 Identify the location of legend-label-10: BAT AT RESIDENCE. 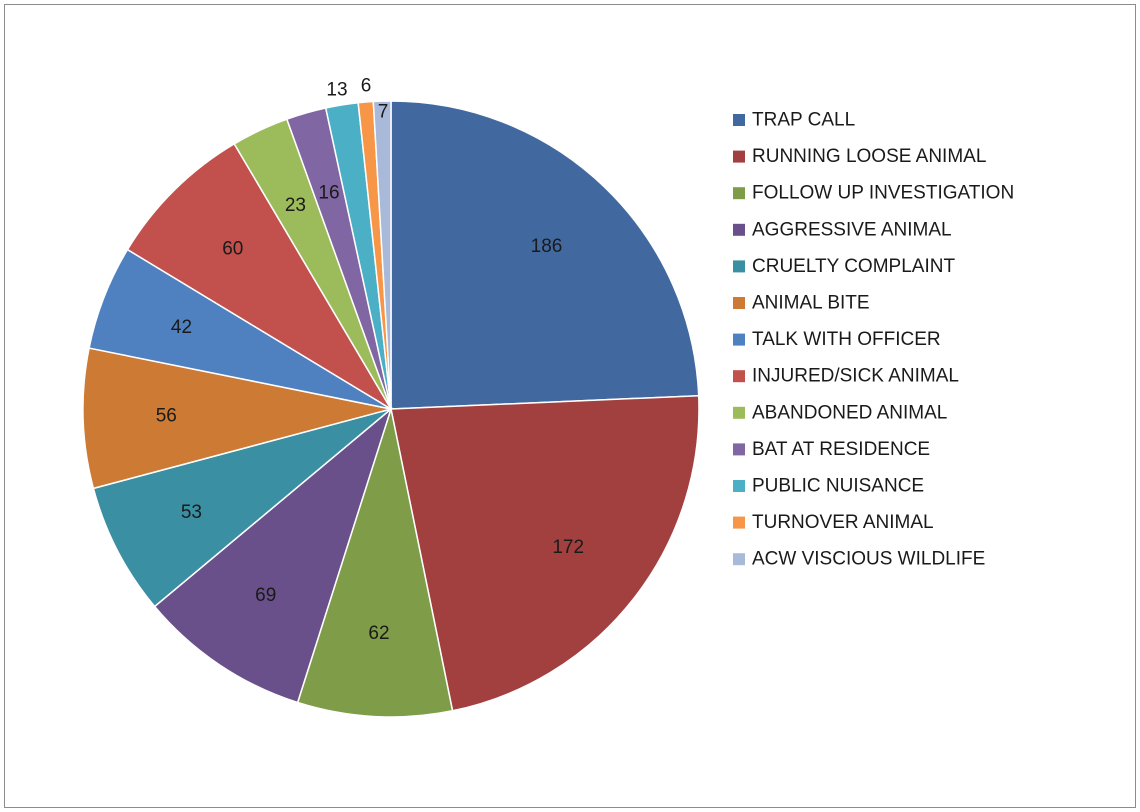
(841, 449).